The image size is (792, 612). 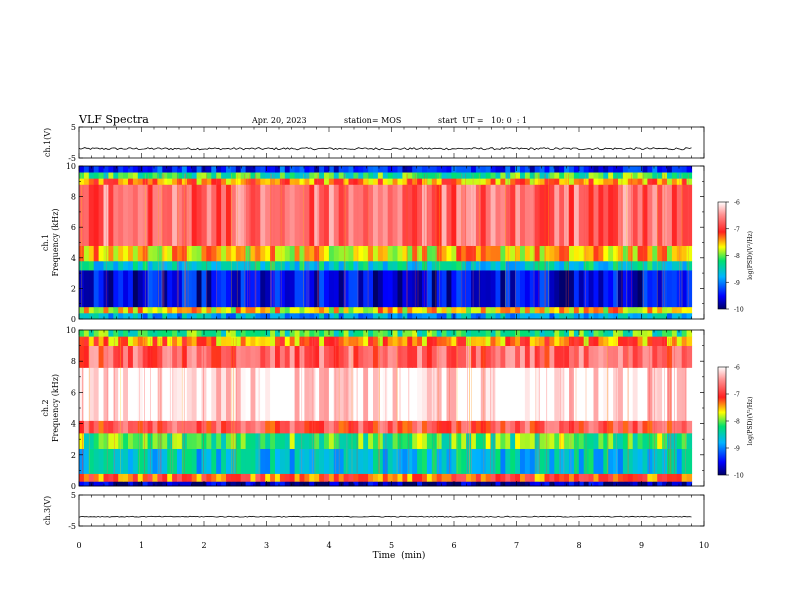 What do you see at coordinates (372, 120) in the screenshot?
I see `station-label: station= MOS` at bounding box center [372, 120].